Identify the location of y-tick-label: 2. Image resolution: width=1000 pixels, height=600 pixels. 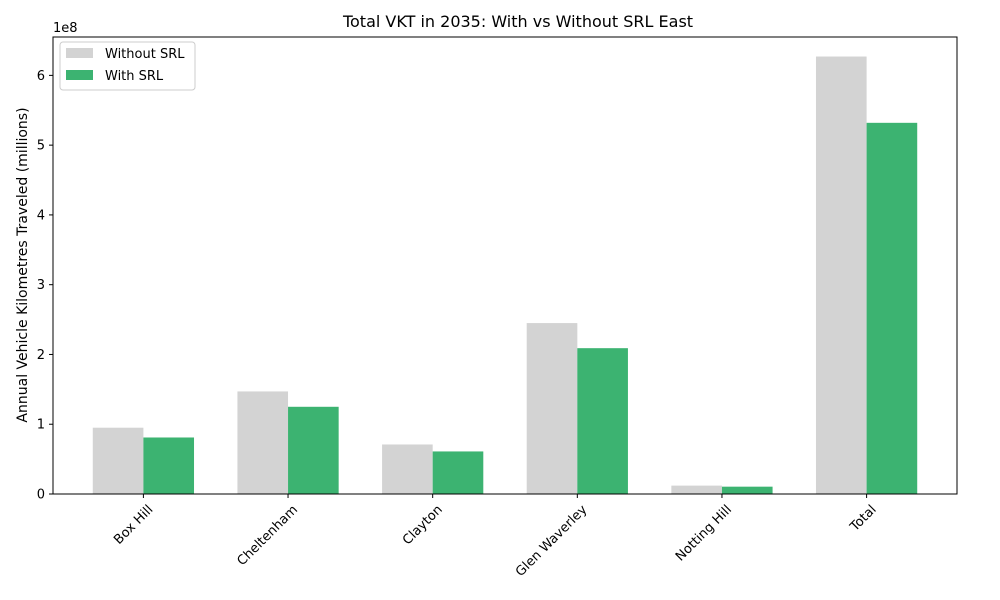
(41, 355).